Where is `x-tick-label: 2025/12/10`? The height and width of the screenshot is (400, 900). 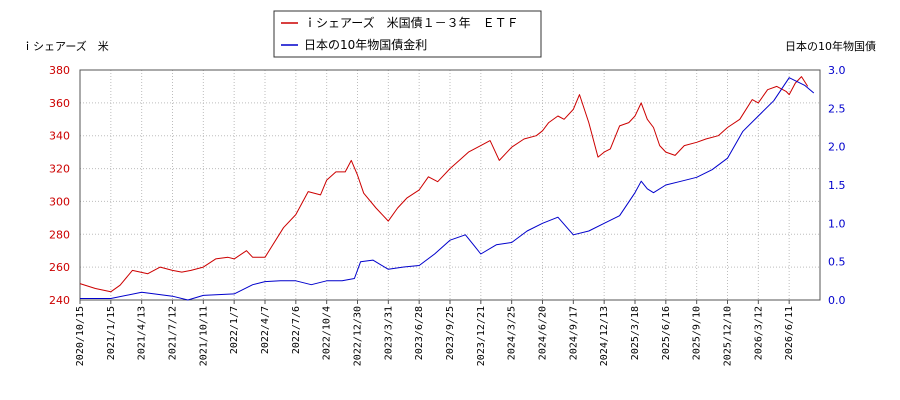
x-tick-label: 2025/12/10 is located at coordinates (728, 336).